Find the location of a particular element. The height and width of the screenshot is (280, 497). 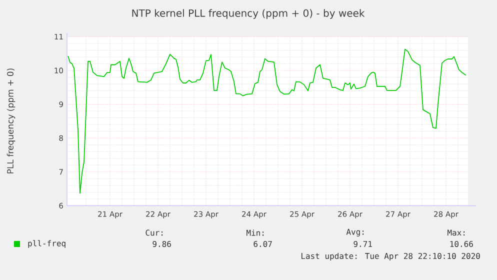

legend-label: pll-freq is located at coordinates (47, 244).